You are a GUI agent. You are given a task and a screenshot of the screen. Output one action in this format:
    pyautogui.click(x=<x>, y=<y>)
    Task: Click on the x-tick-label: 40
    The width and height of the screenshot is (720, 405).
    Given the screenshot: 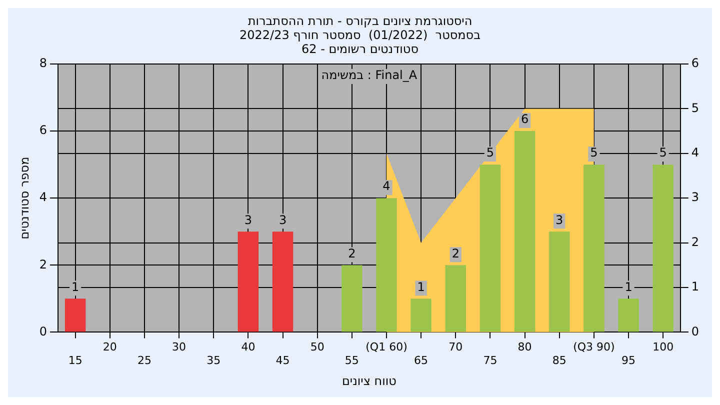 What is the action you would take?
    pyautogui.click(x=248, y=347)
    